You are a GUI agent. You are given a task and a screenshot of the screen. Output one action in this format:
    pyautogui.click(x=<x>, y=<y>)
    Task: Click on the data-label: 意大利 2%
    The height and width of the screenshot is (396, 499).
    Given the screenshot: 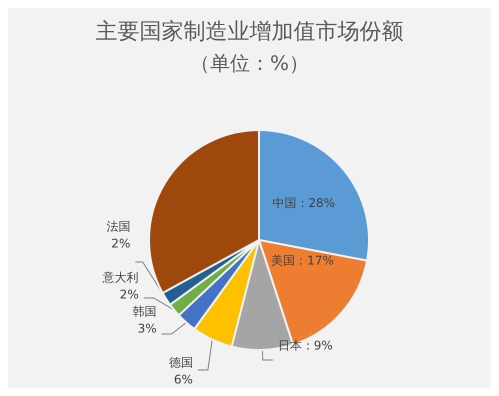 What is the action you would take?
    pyautogui.click(x=120, y=286)
    